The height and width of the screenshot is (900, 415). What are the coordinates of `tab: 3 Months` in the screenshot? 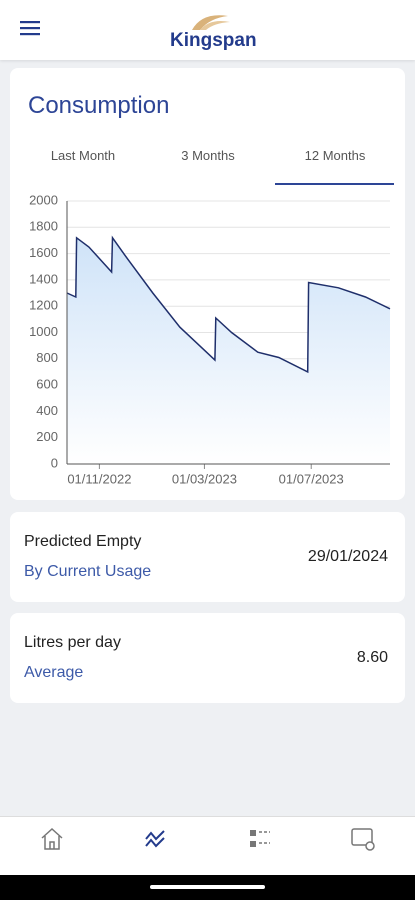 It's located at (208, 155).